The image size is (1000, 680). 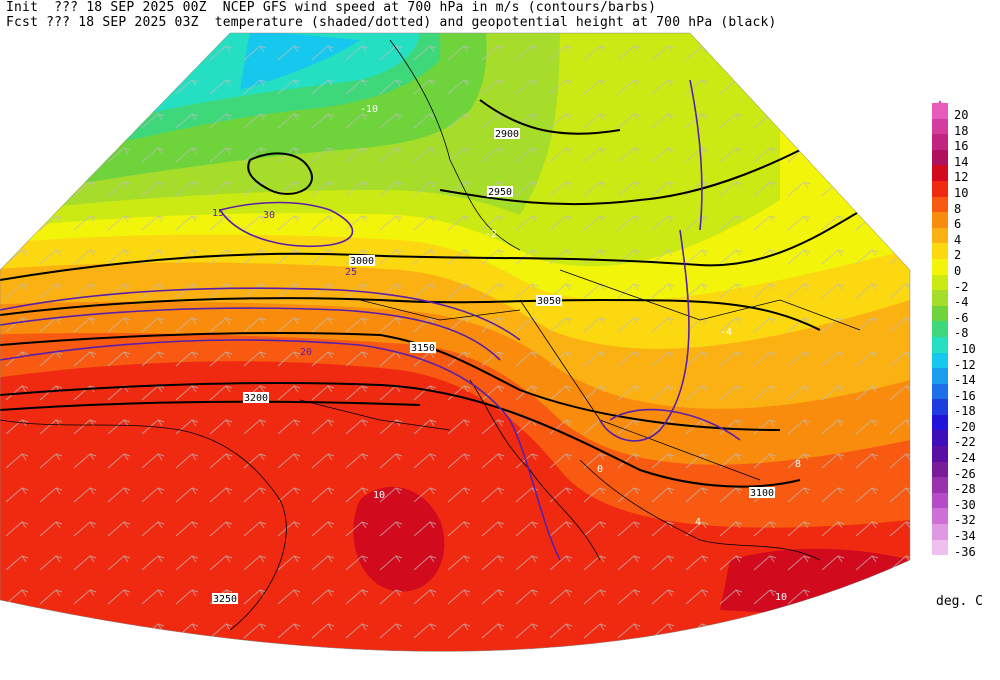 I want to click on legend-label: -6, so click(x=961, y=317).